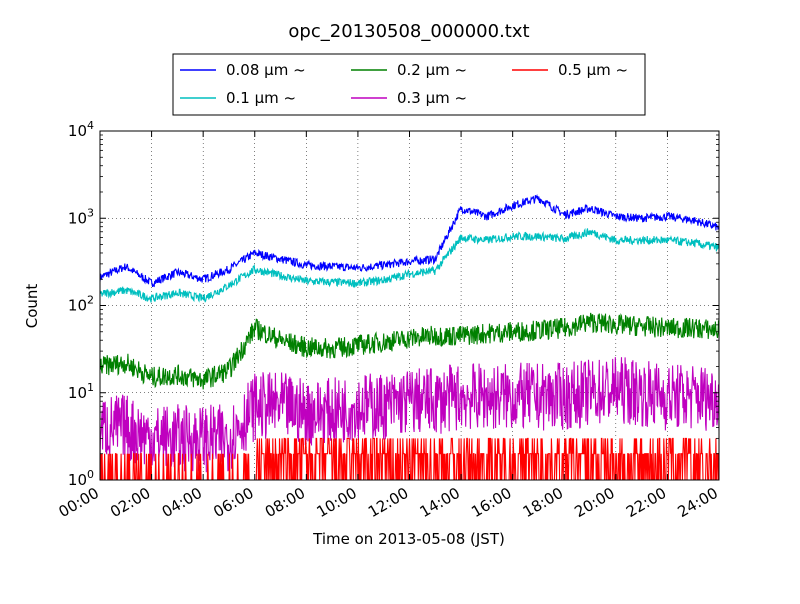  Describe the element at coordinates (432, 98) in the screenshot. I see `legend-label: 0.3 µm ~` at that location.